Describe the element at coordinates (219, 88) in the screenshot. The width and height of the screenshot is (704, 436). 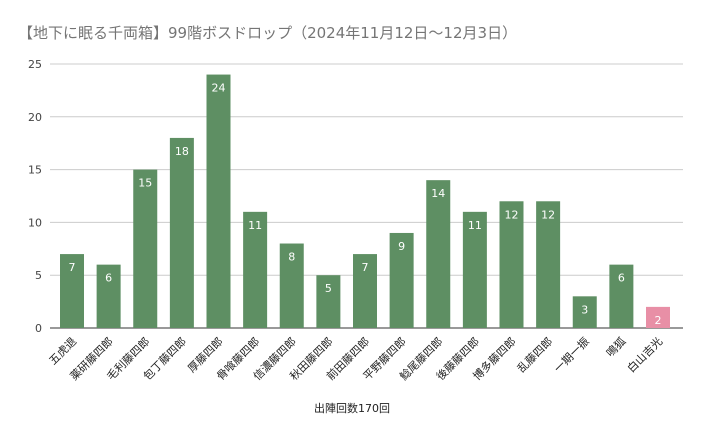
I see `data-label: 24` at that location.